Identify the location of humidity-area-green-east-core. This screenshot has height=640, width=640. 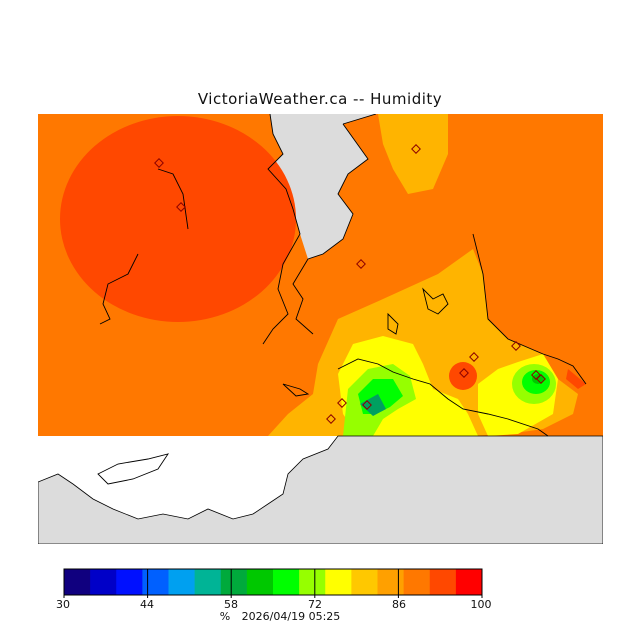
(538, 379).